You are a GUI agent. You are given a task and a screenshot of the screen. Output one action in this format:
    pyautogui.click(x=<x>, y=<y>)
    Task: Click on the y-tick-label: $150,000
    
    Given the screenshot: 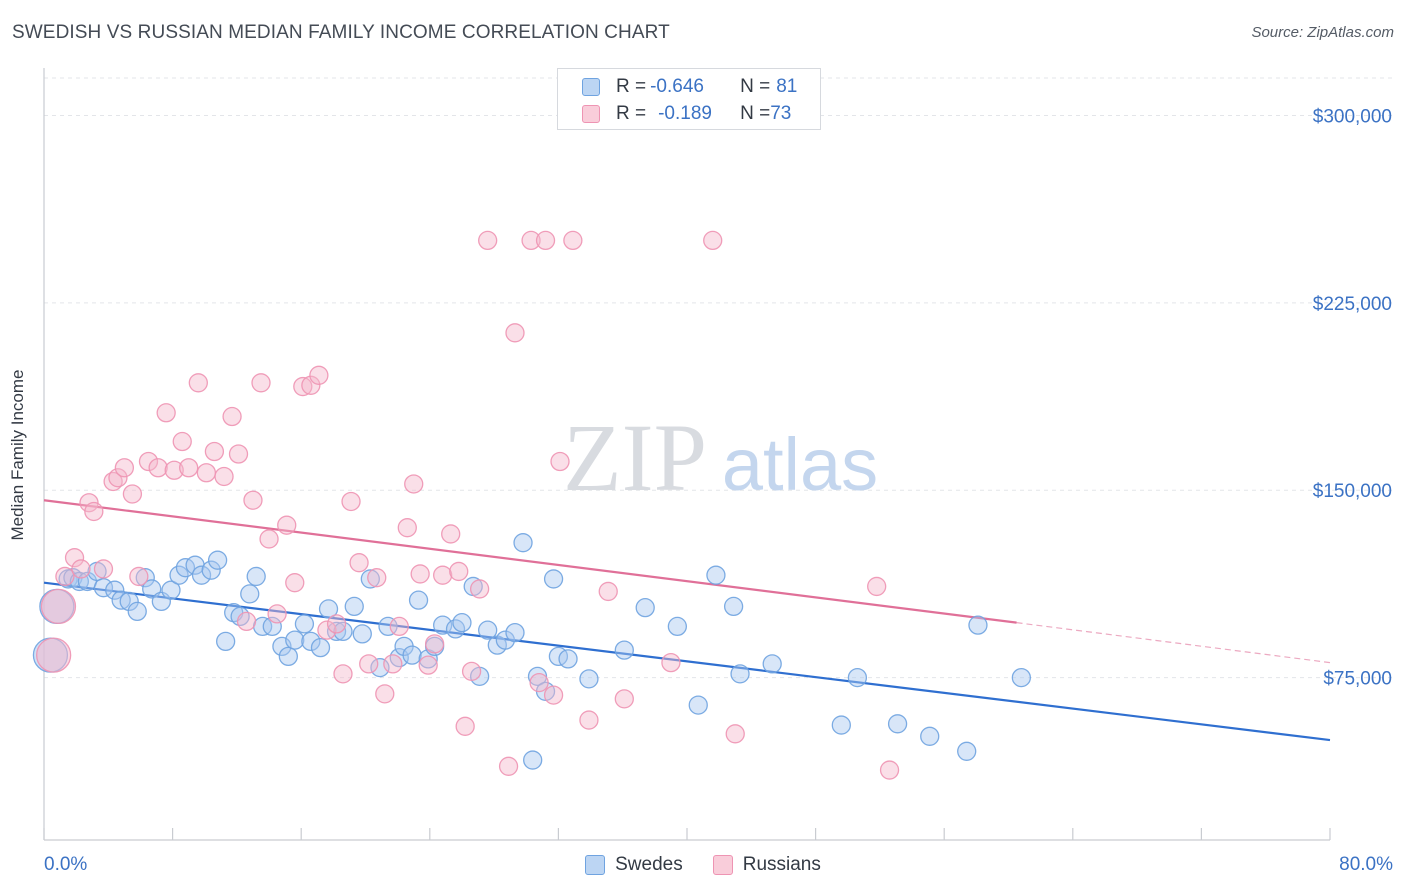 What is the action you would take?
    pyautogui.click(x=1352, y=491)
    